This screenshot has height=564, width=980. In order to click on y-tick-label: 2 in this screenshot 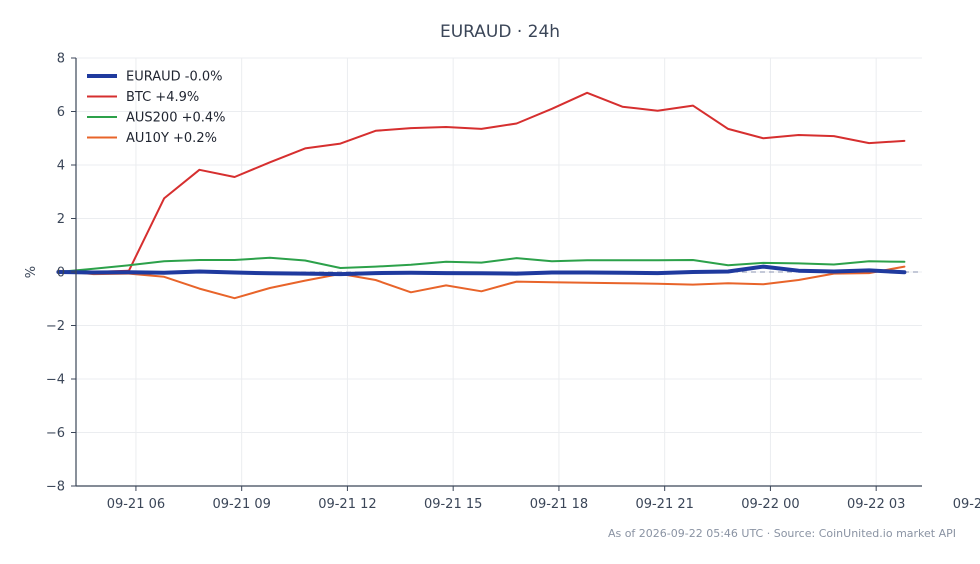, I will do `click(61, 219)`.